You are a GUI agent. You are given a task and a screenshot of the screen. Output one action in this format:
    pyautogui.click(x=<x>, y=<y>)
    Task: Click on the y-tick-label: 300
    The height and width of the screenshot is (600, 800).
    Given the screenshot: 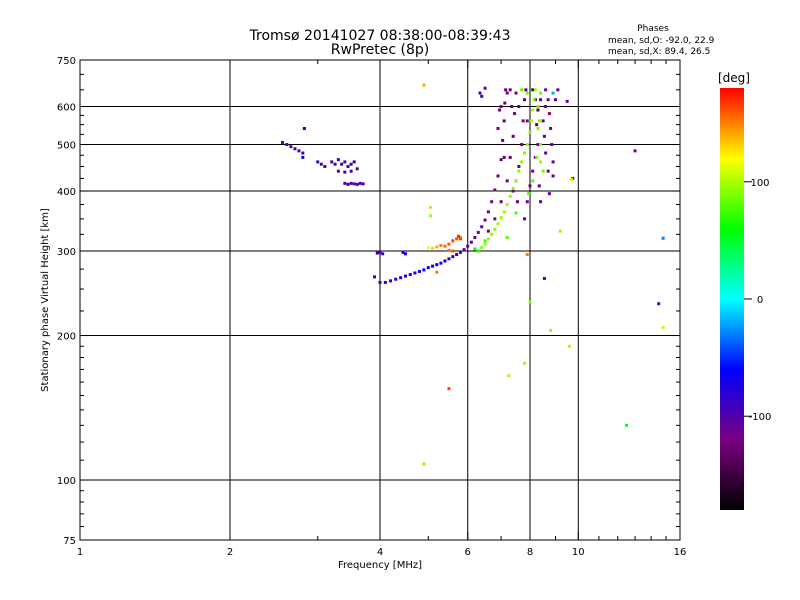 What is the action you would take?
    pyautogui.click(x=66, y=252)
    